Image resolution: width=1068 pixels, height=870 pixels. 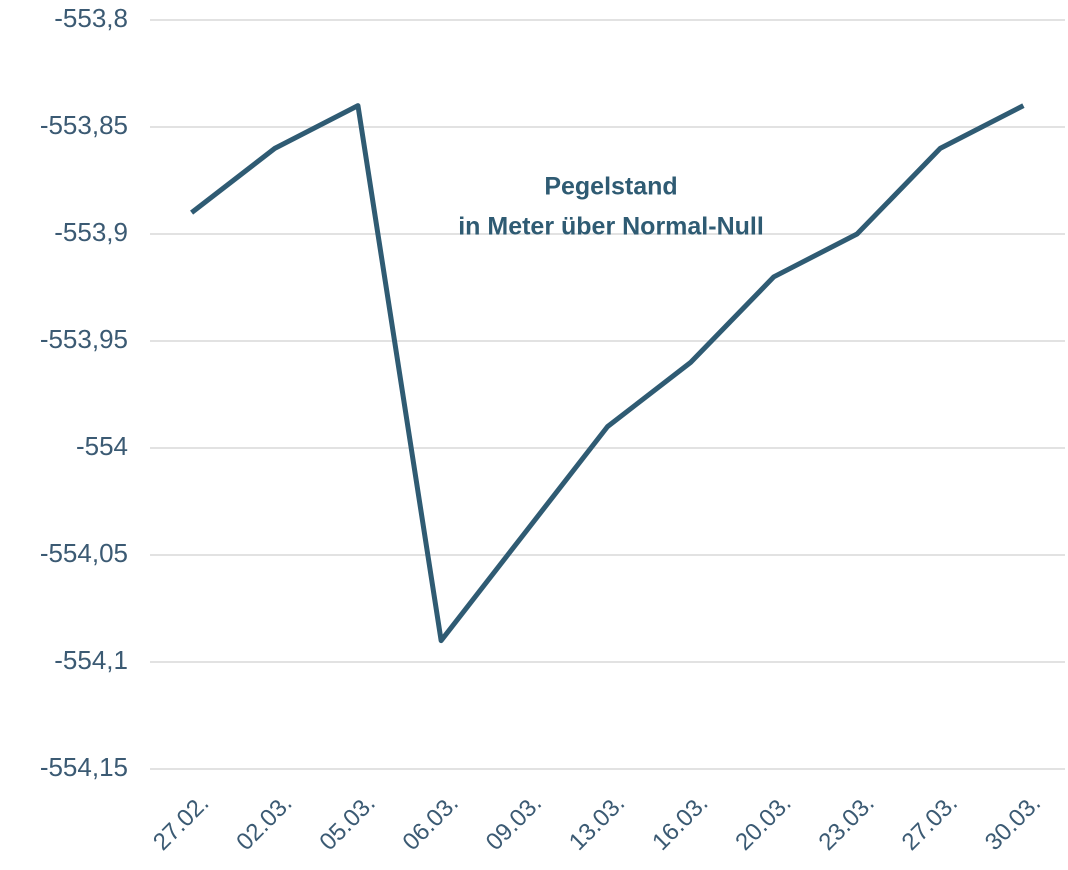 I want to click on x-tick-label: 05.03., so click(x=347, y=823).